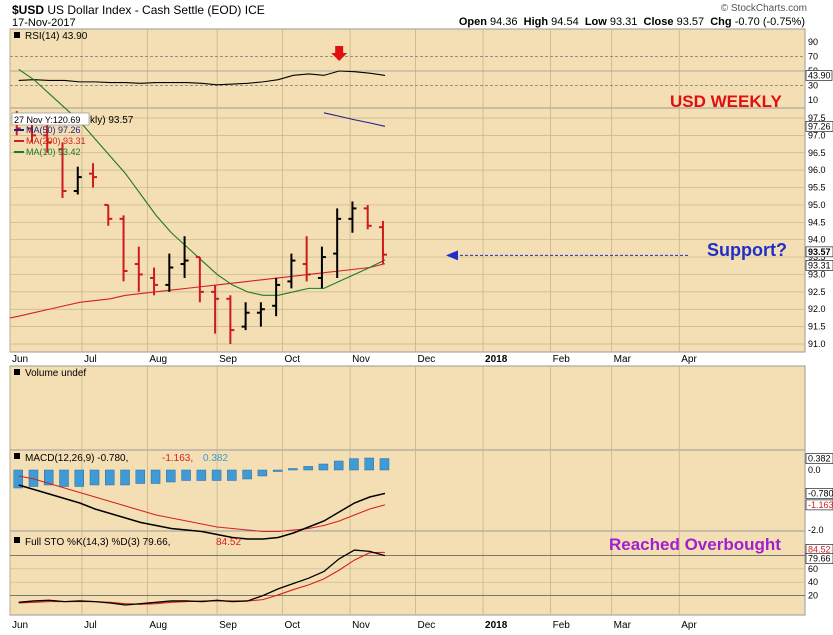 This screenshot has height=635, width=833. Describe the element at coordinates (817, 135) in the screenshot. I see `price-axis-tick: 97.0` at that location.